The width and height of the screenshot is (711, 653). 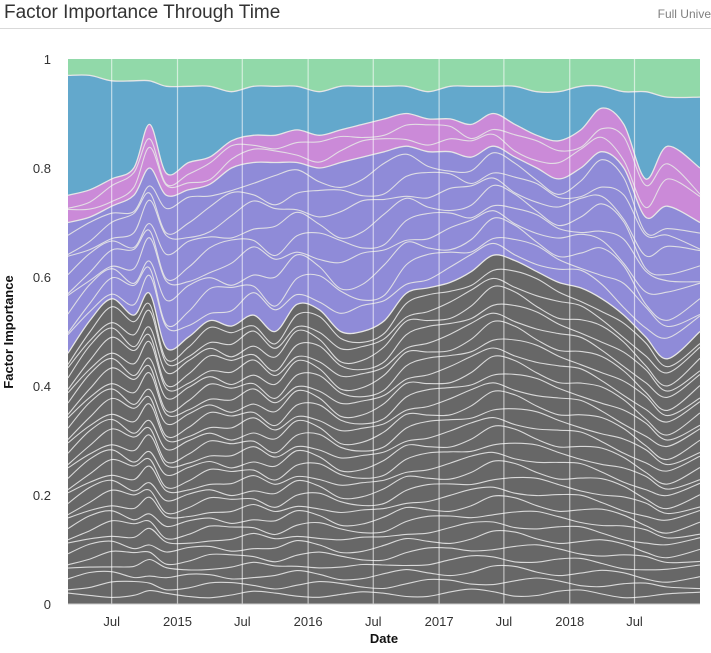 What do you see at coordinates (42, 332) in the screenshot?
I see `y-axis: 0 0.2 0.4 0.6 0.8 1` at bounding box center [42, 332].